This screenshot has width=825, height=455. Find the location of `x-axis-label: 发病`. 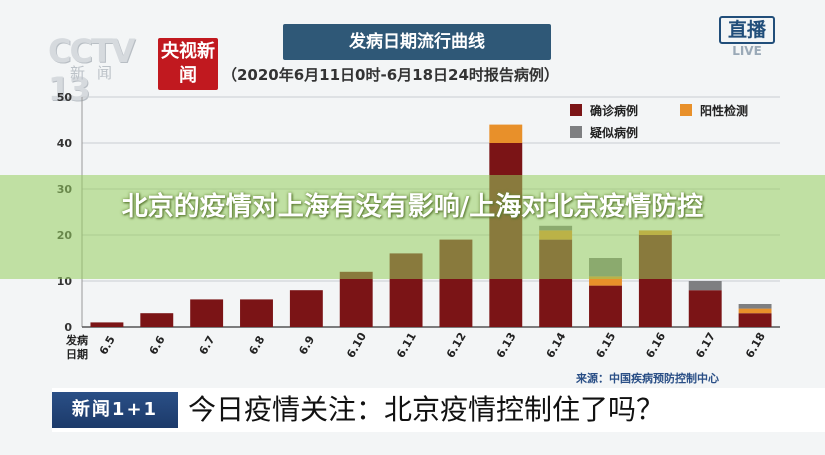

x-axis-label: 发病 is located at coordinates (76, 340).